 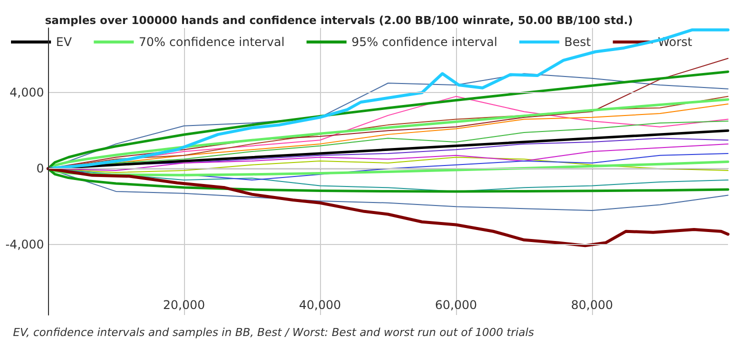 I want to click on y-tick-label: 0, so click(x=40, y=169).